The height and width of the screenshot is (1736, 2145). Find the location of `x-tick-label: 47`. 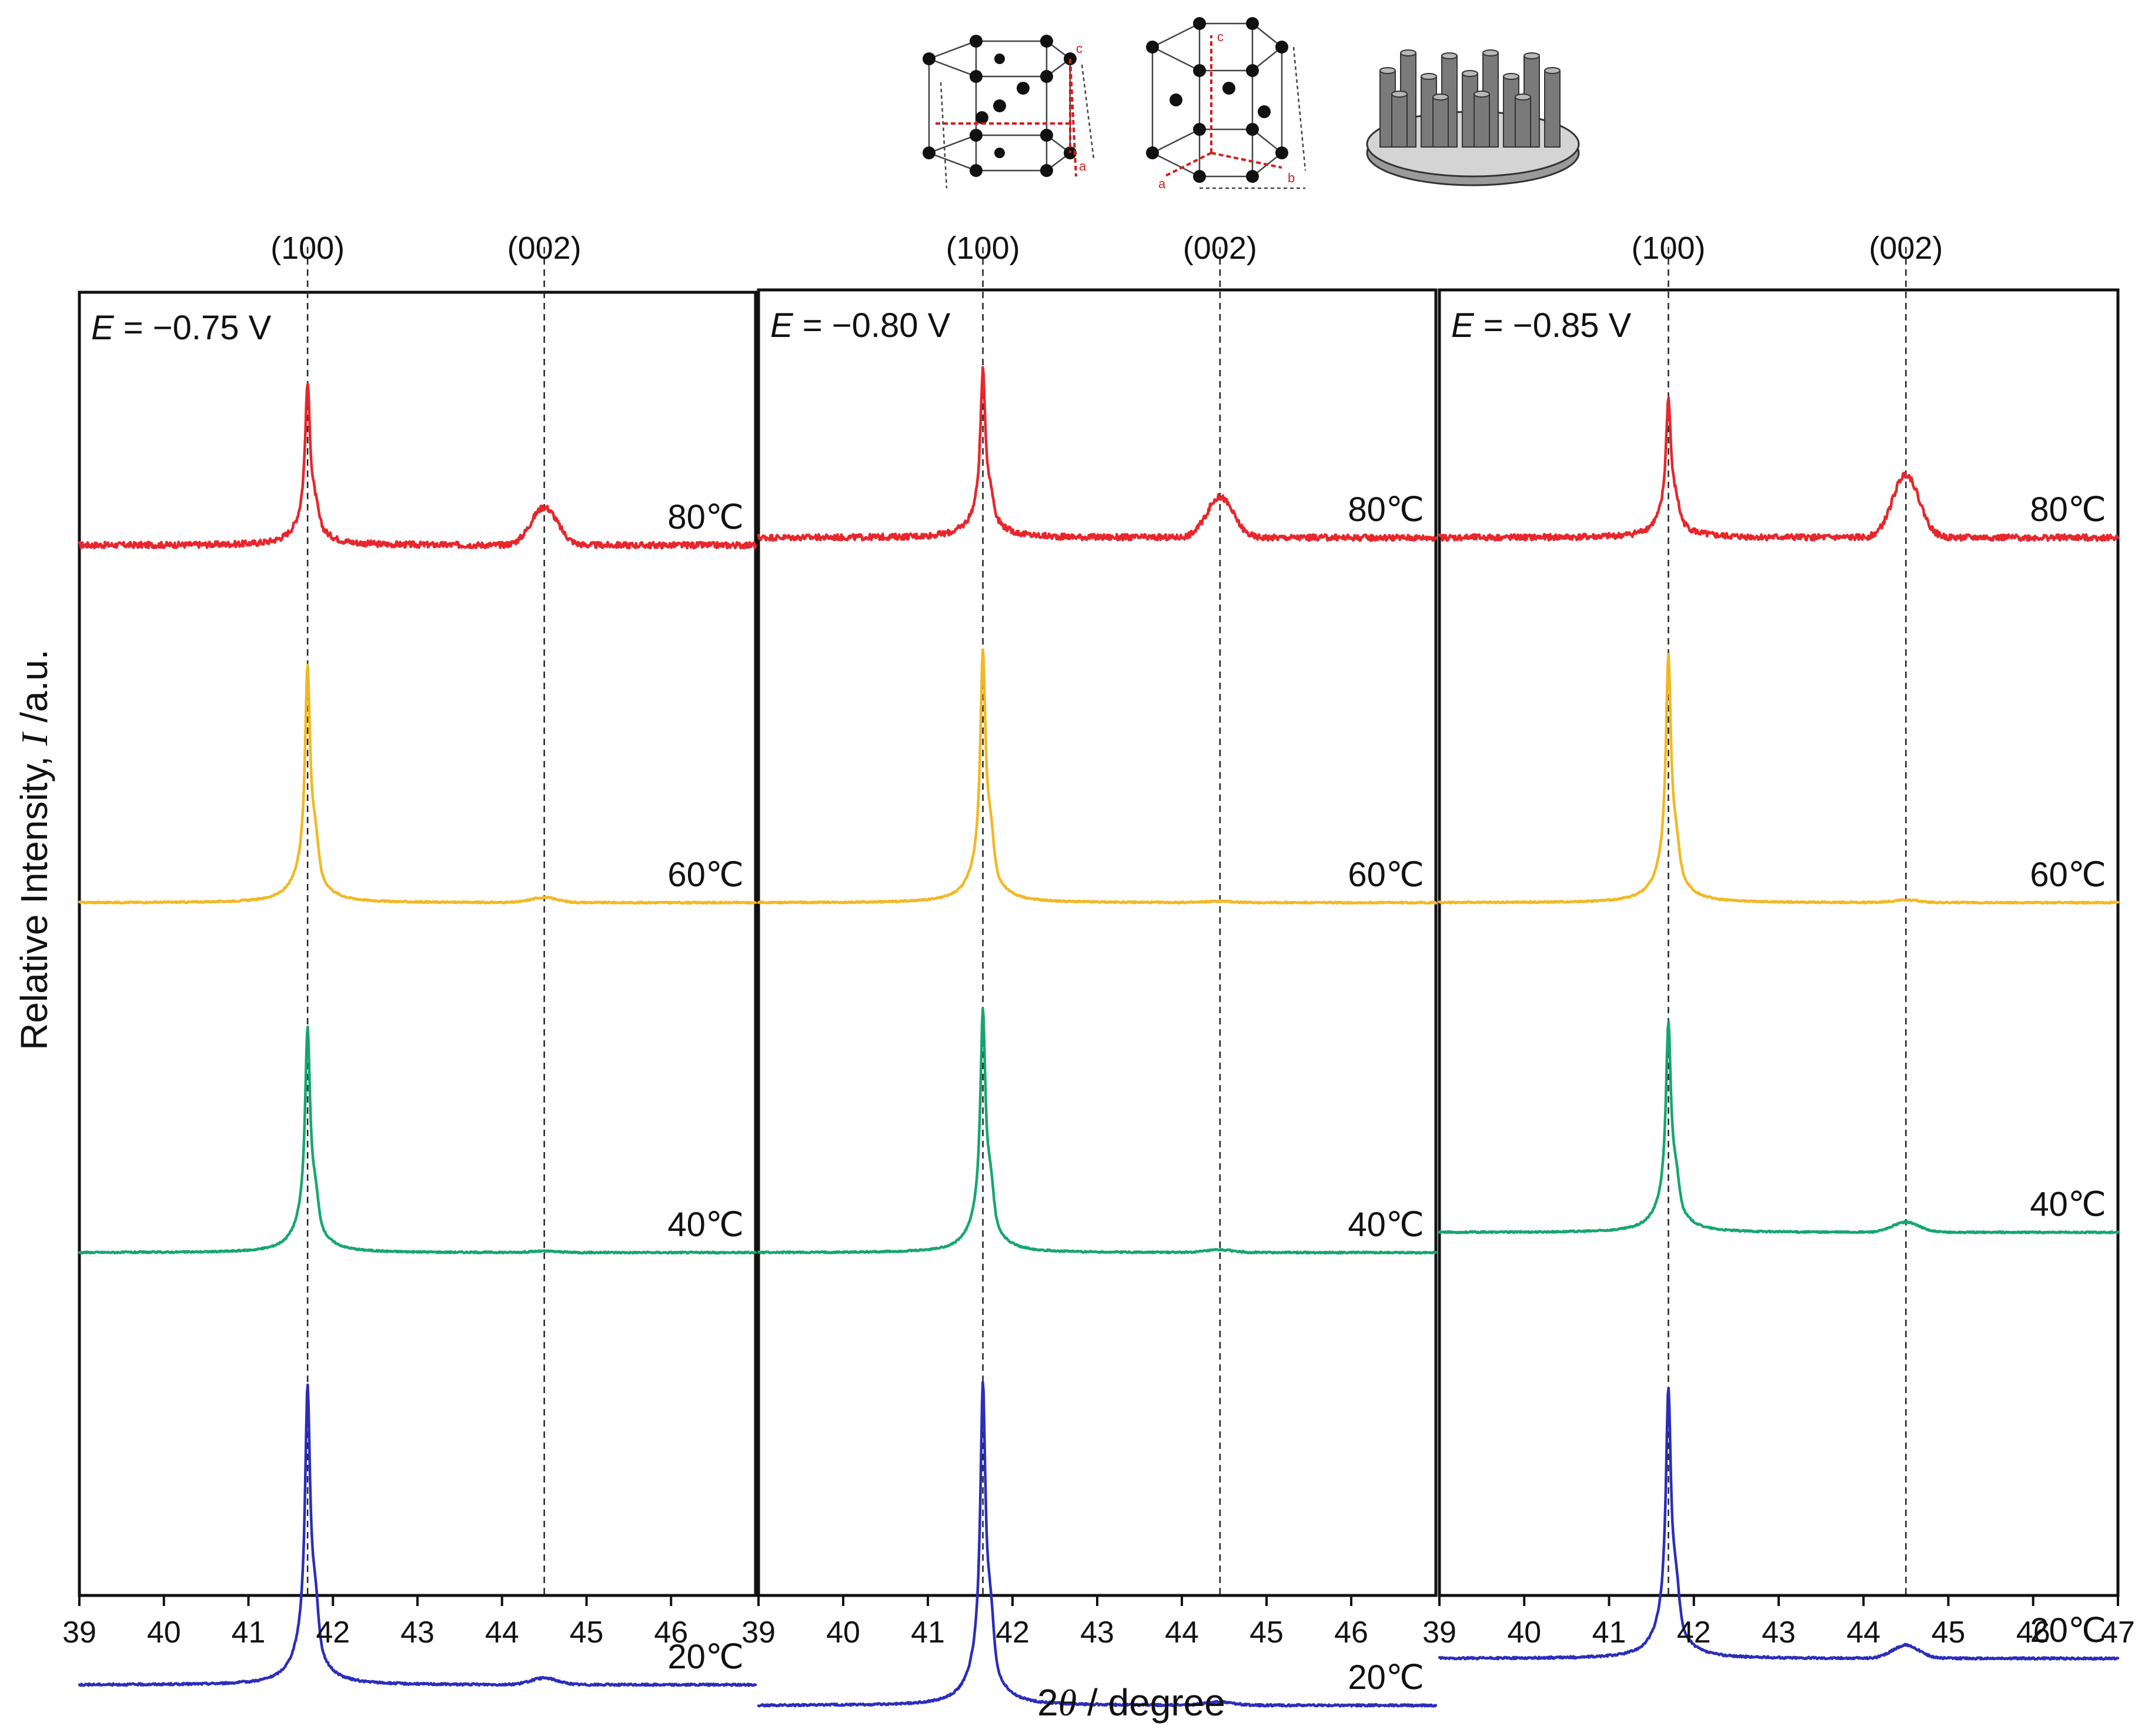

x-tick-label: 47 is located at coordinates (2118, 1632).